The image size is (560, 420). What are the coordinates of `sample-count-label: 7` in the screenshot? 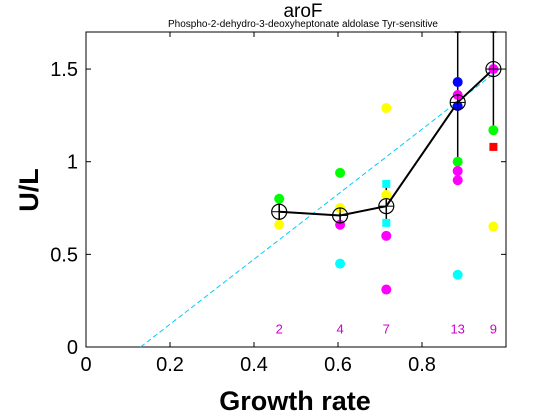 It's located at (386, 328).